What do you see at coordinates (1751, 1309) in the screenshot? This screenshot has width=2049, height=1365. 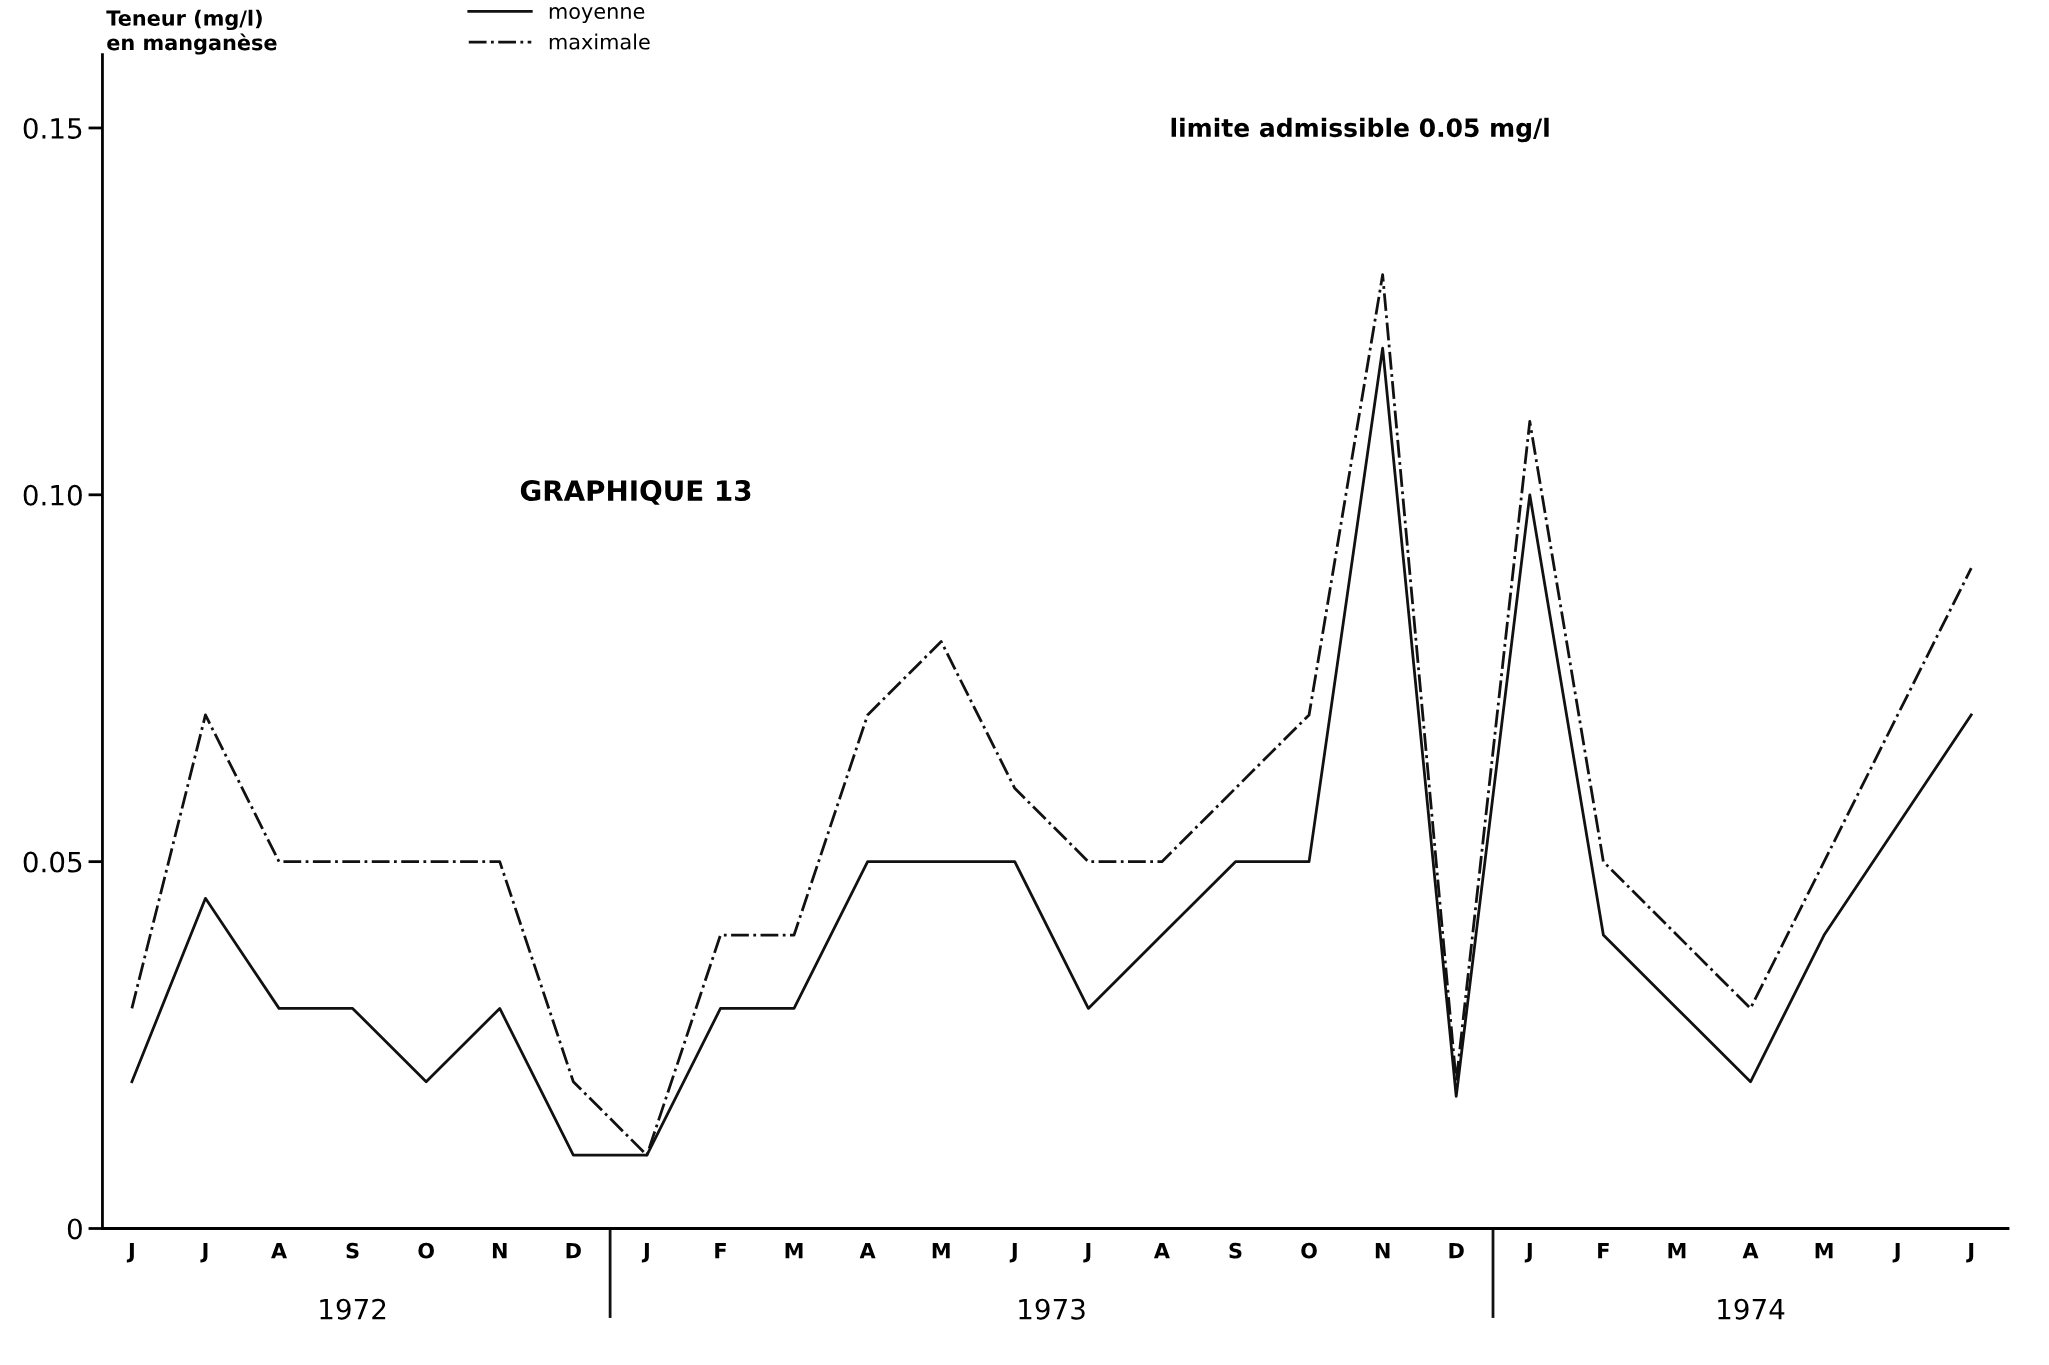 I see `text: 1974` at bounding box center [1751, 1309].